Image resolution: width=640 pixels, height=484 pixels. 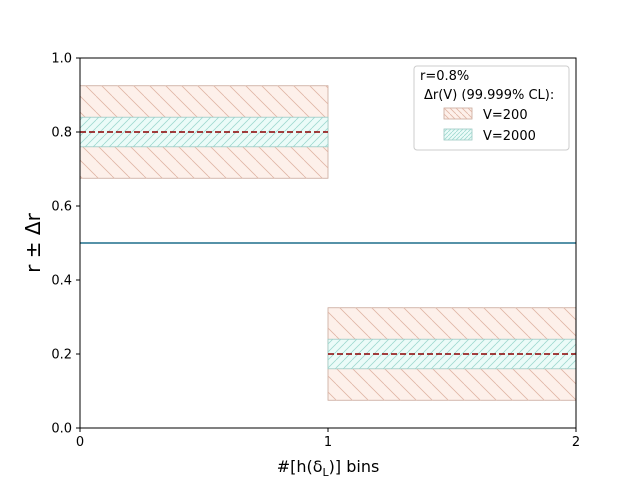 I want to click on legend-title-line1: r=0.8%, so click(x=444, y=76).